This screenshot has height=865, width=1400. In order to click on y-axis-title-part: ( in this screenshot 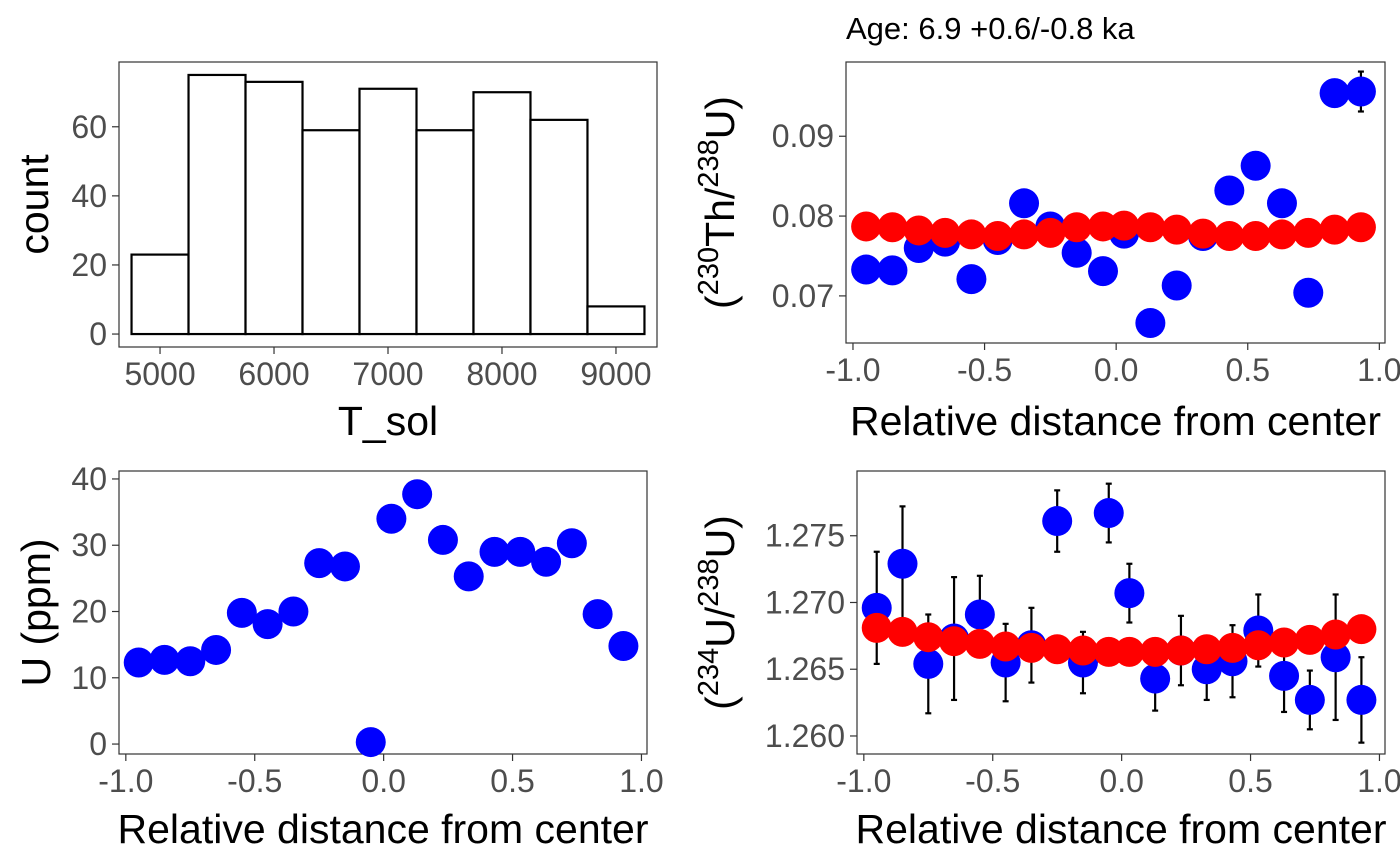, I will do `click(720, 302)`.